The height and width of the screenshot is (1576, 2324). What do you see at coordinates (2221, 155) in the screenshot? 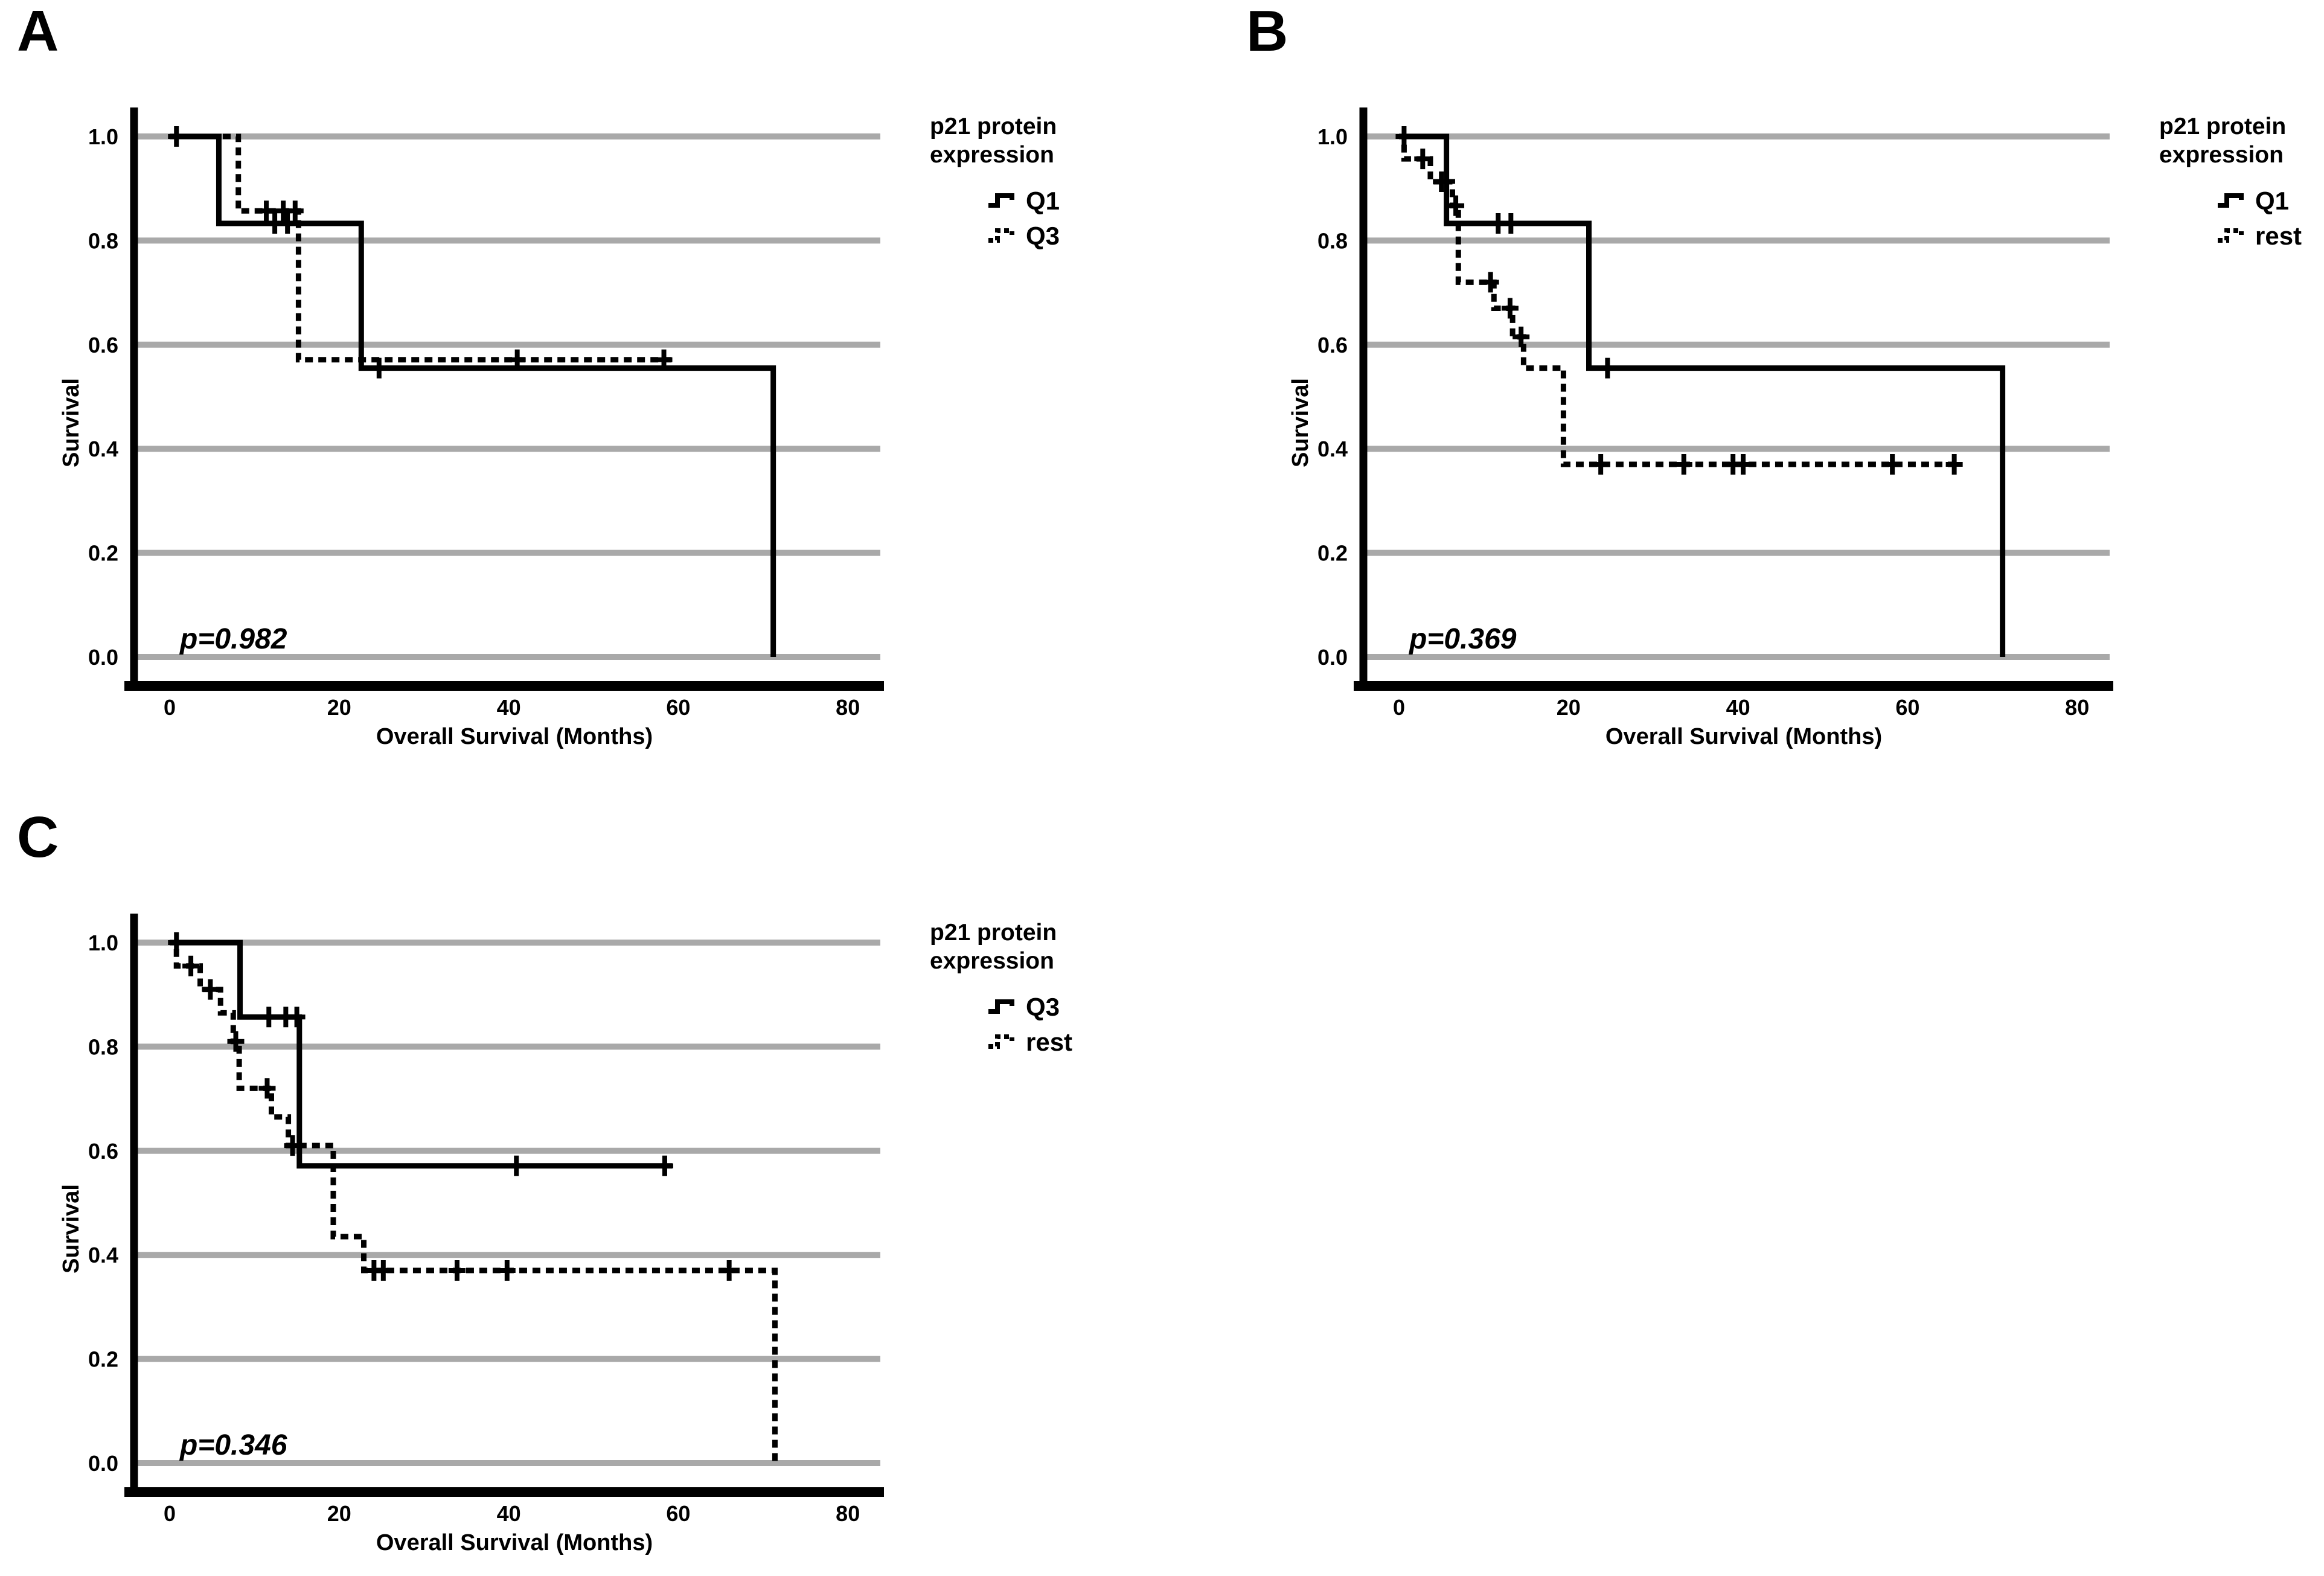
I see `legend-b-title-line2: expression` at bounding box center [2221, 155].